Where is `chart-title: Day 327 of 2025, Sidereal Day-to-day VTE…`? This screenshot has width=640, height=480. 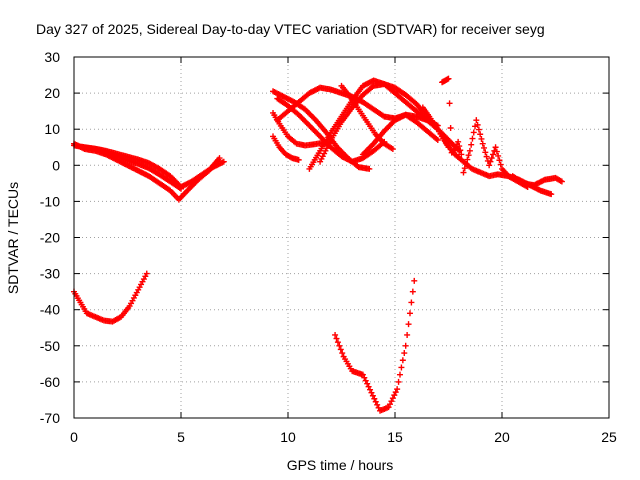 chart-title: Day 327 of 2025, Sidereal Day-to-day VTE… is located at coordinates (290, 29).